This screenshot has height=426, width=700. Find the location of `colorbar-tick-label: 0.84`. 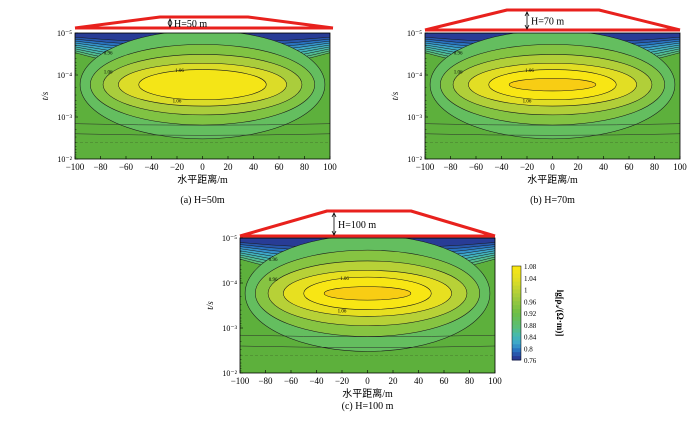

colorbar-tick-label: 0.84 is located at coordinates (530, 338).